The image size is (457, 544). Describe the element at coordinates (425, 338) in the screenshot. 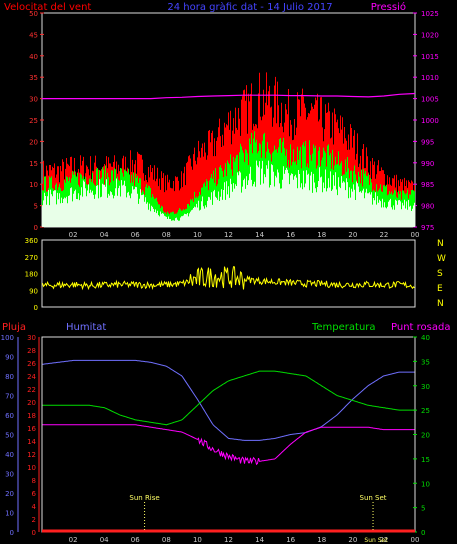

I see `temperature-y-tick-label: 40` at that location.